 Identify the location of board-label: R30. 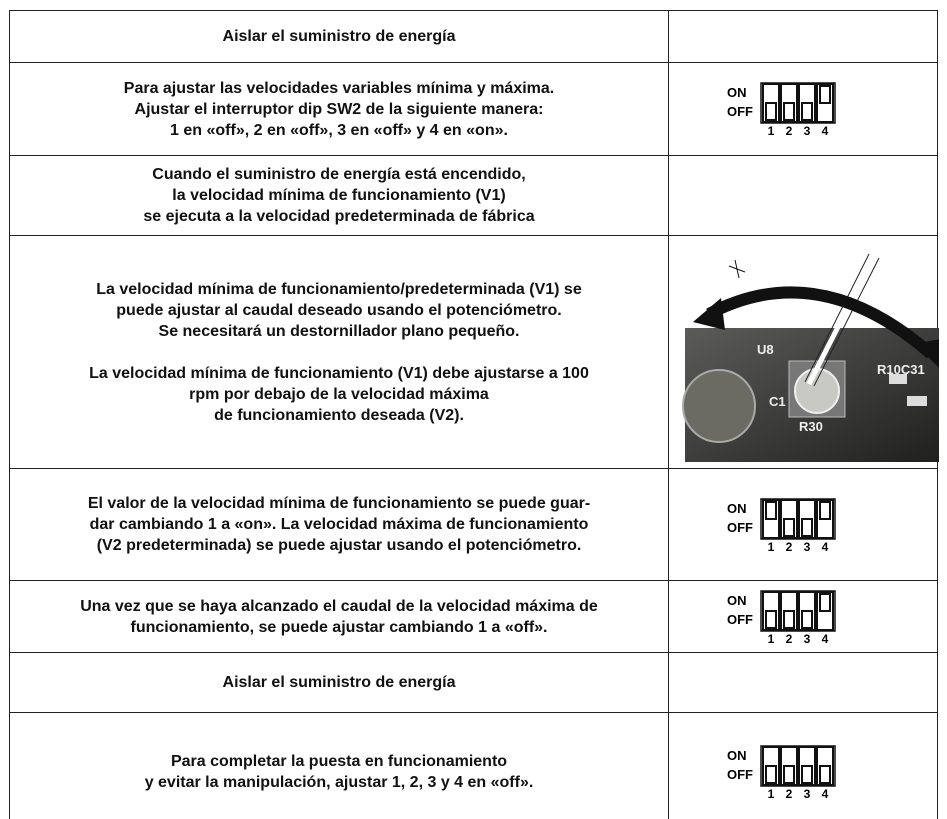
(811, 426).